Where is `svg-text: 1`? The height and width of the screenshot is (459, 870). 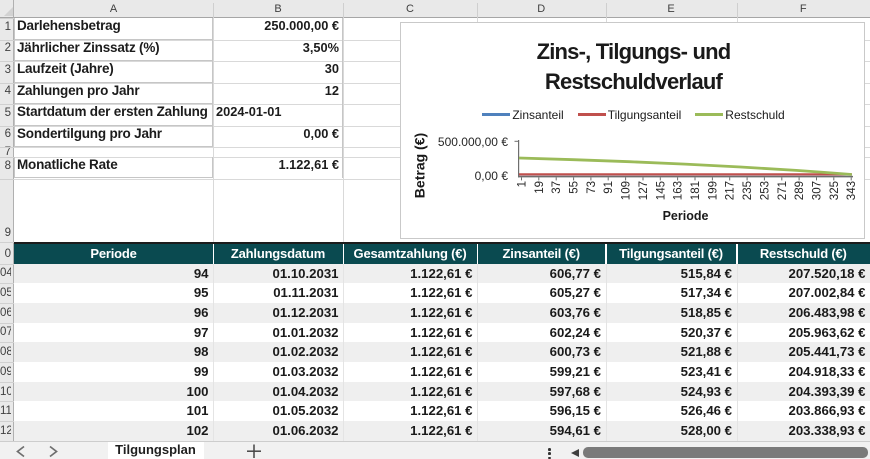
svg-text: 1 is located at coordinates (523, 184).